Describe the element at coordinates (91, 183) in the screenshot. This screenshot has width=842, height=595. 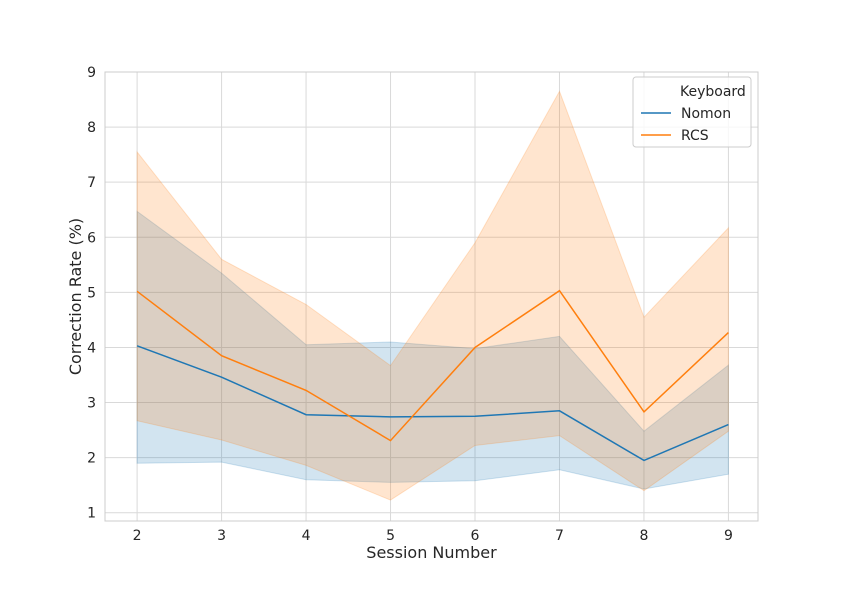
I see `y-tick-label: 7` at that location.